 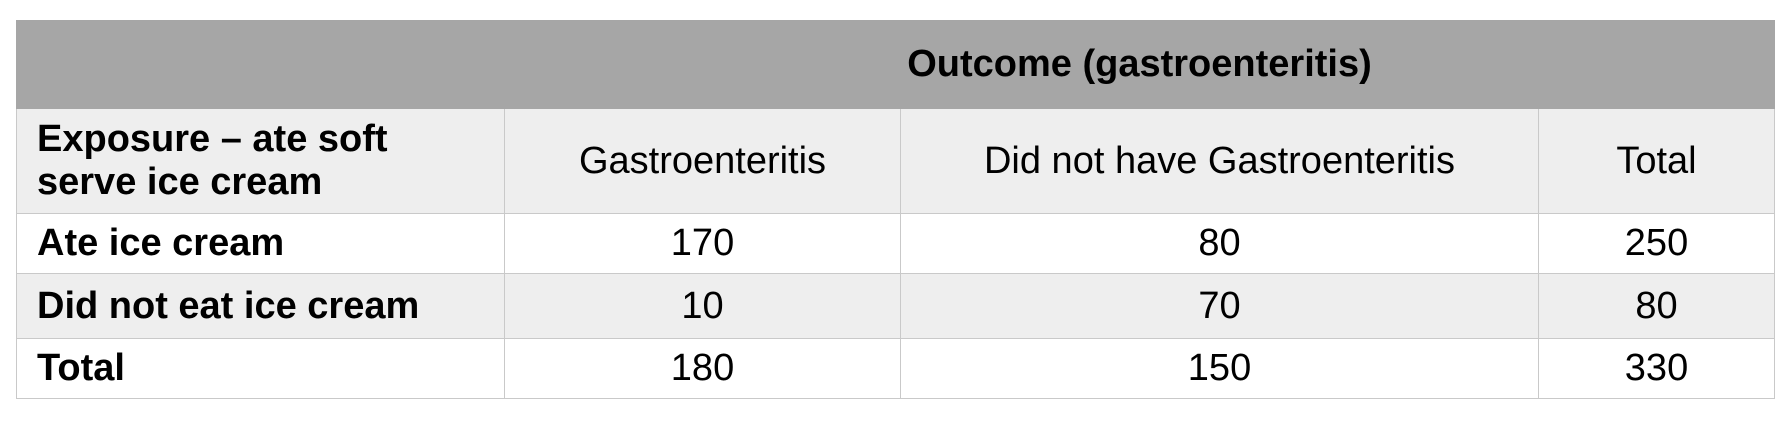 What do you see at coordinates (702, 306) in the screenshot?
I see `table-cell: 10` at bounding box center [702, 306].